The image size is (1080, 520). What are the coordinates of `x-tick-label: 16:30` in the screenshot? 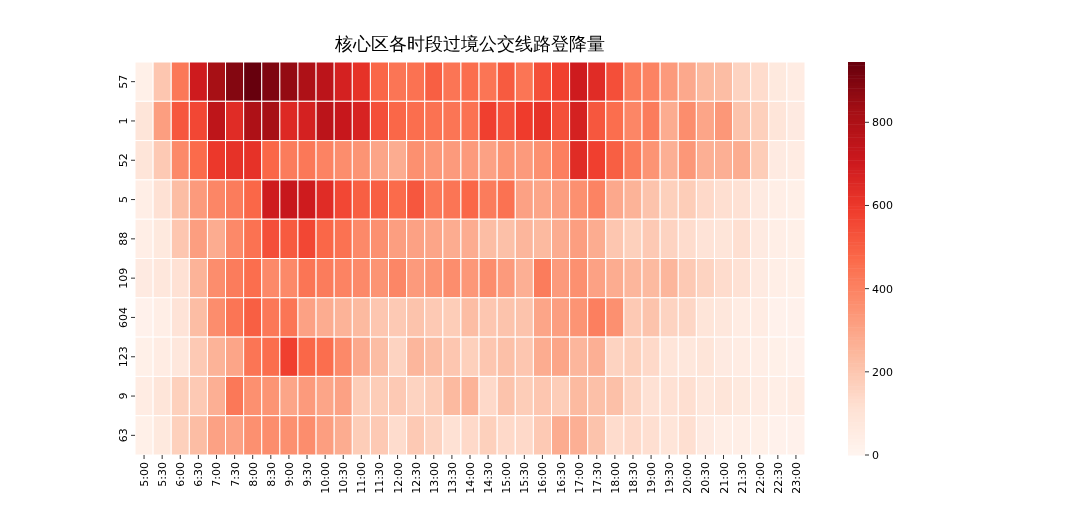 It's located at (561, 478).